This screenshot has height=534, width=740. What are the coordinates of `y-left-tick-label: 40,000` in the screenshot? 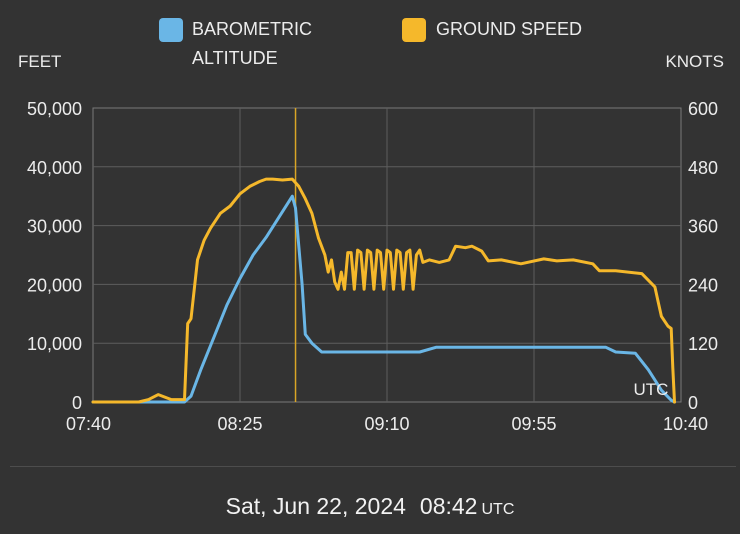 It's located at (54, 168).